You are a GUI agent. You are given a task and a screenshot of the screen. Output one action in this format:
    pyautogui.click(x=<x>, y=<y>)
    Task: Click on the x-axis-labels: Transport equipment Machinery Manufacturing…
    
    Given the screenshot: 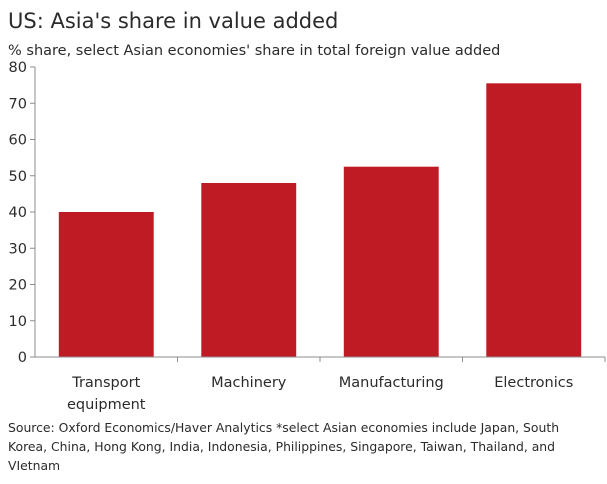 What is the action you would take?
    pyautogui.click(x=336, y=385)
    